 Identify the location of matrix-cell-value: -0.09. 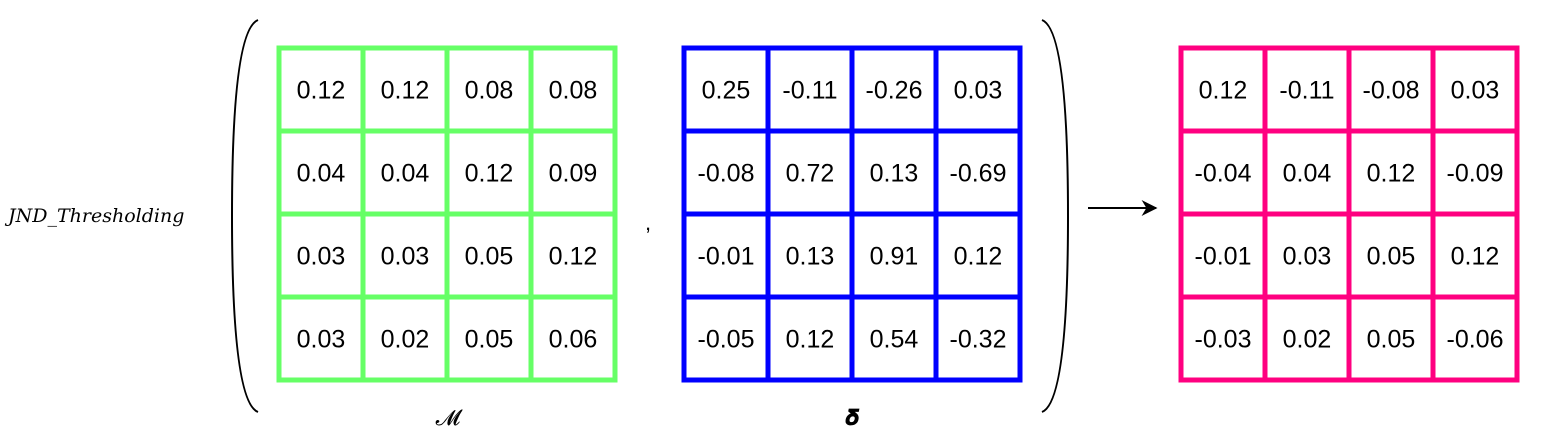
(1475, 174).